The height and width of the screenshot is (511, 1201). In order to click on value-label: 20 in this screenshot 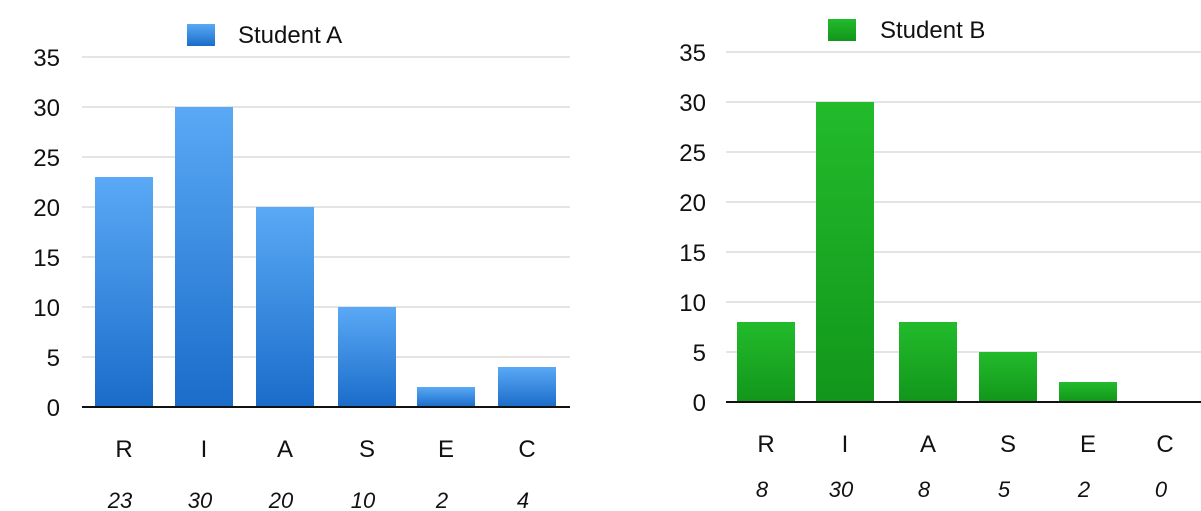, I will do `click(281, 499)`.